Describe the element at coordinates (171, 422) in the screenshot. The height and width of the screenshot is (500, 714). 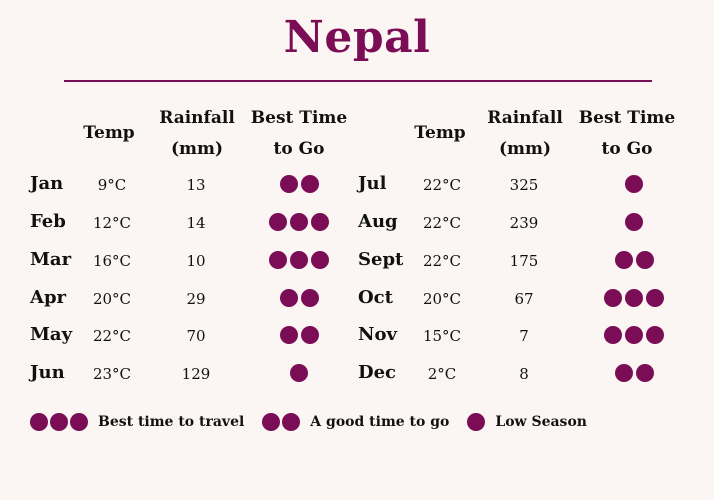
I see `legend-best-label: Best time to travel` at that location.